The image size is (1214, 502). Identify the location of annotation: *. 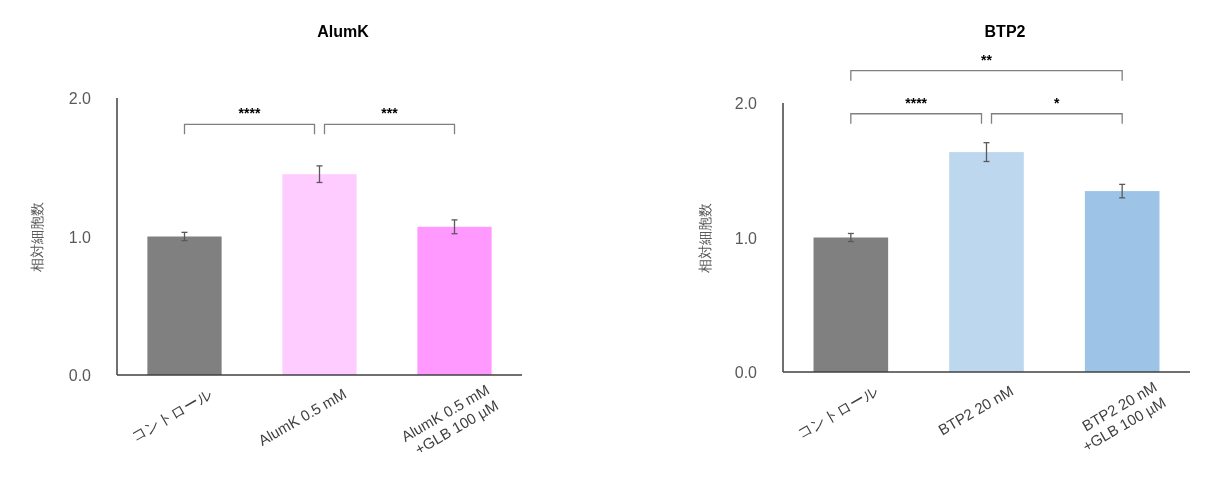
(1057, 102).